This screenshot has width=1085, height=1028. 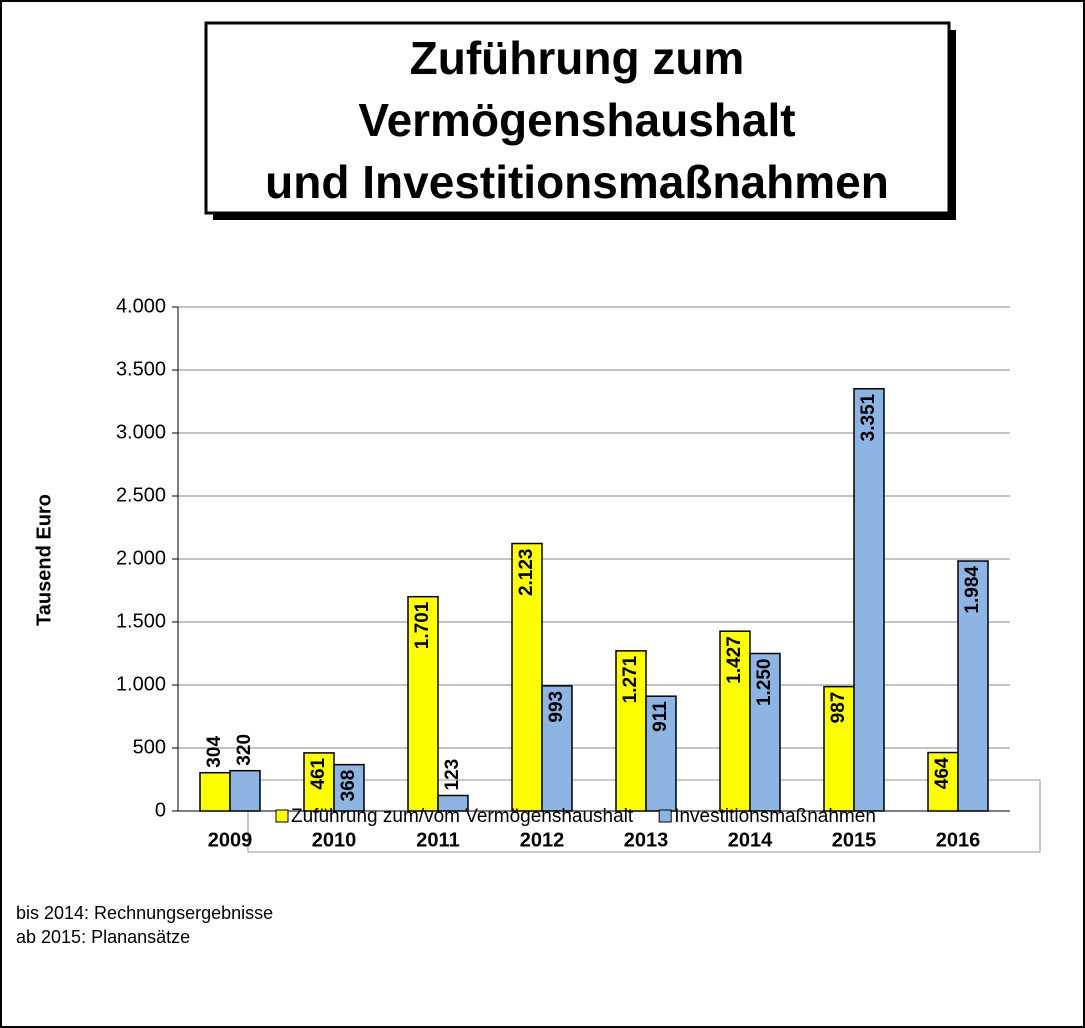 What do you see at coordinates (160, 810) in the screenshot?
I see `y-tick-label: 0` at bounding box center [160, 810].